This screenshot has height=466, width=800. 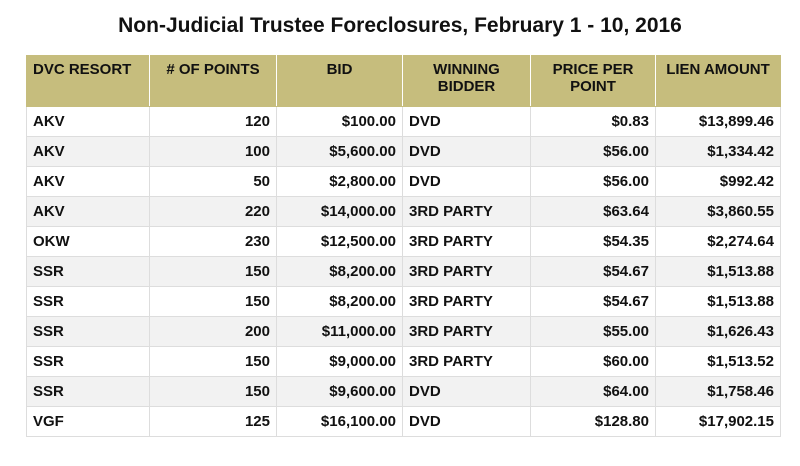 I want to click on cell-price-per-point: $64.00, so click(x=593, y=391).